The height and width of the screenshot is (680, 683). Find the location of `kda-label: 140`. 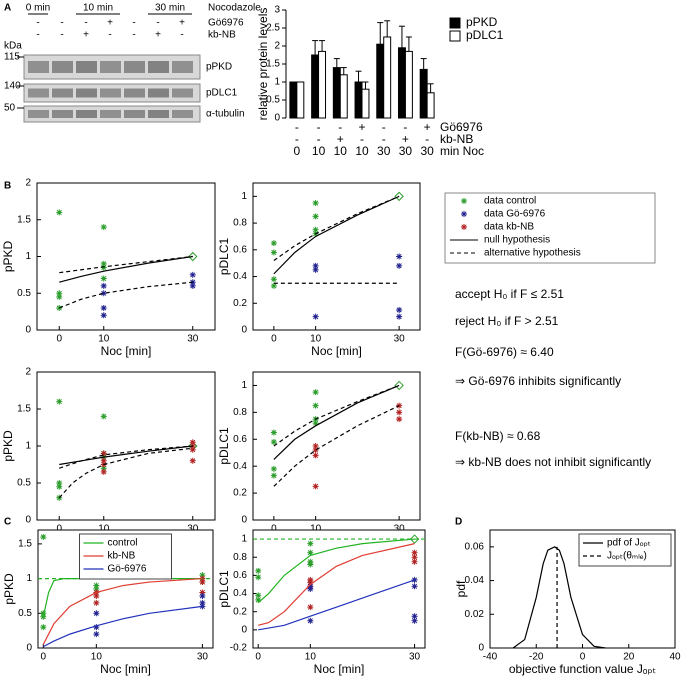

kda-label: 140 is located at coordinates (12, 86).